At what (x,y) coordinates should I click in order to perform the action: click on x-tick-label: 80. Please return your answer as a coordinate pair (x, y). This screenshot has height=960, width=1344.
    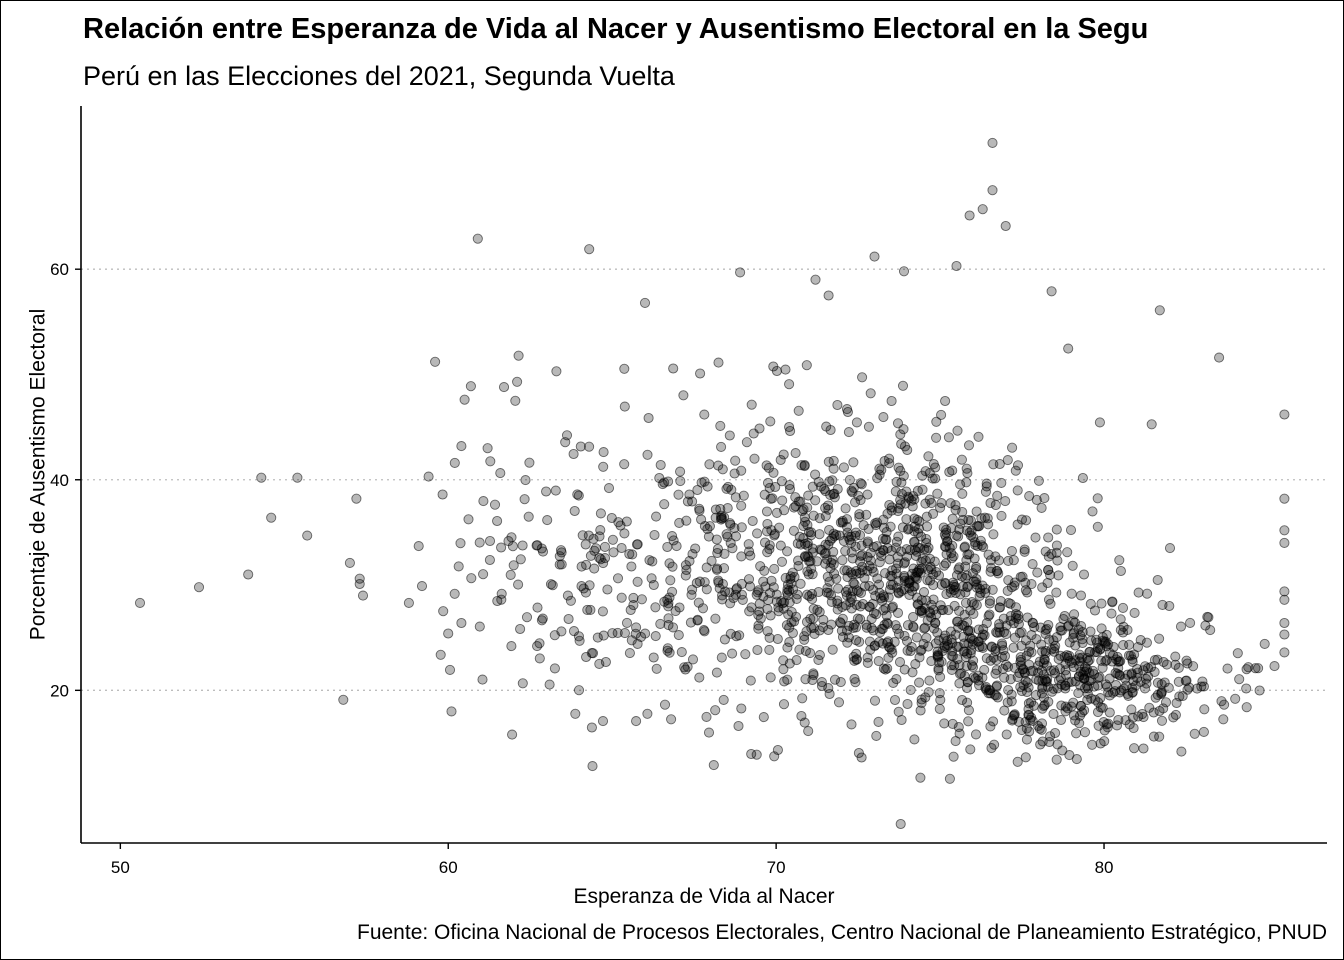
    Looking at the image, I should click on (1104, 867).